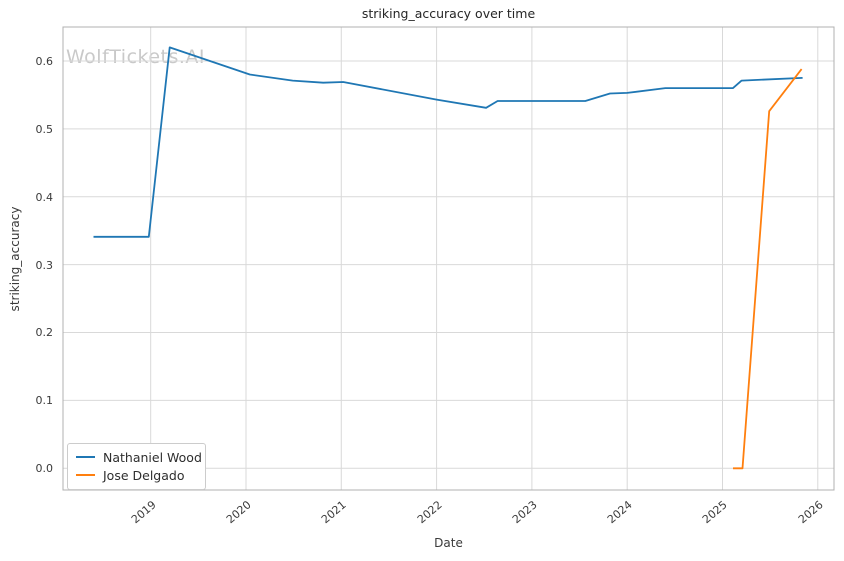 The height and width of the screenshot is (561, 844). Describe the element at coordinates (144, 475) in the screenshot. I see `legend-label: Jose Delgado` at that location.